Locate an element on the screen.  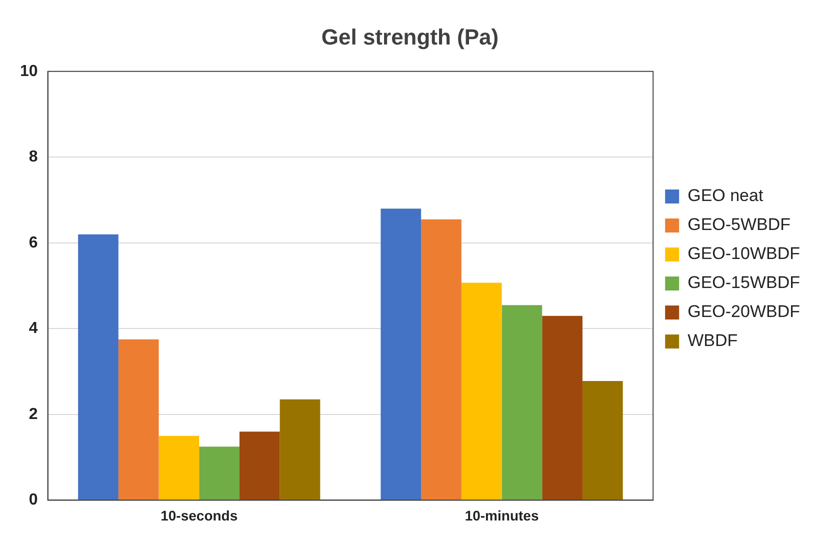
legend-label: GEO-15WBDF is located at coordinates (744, 282).